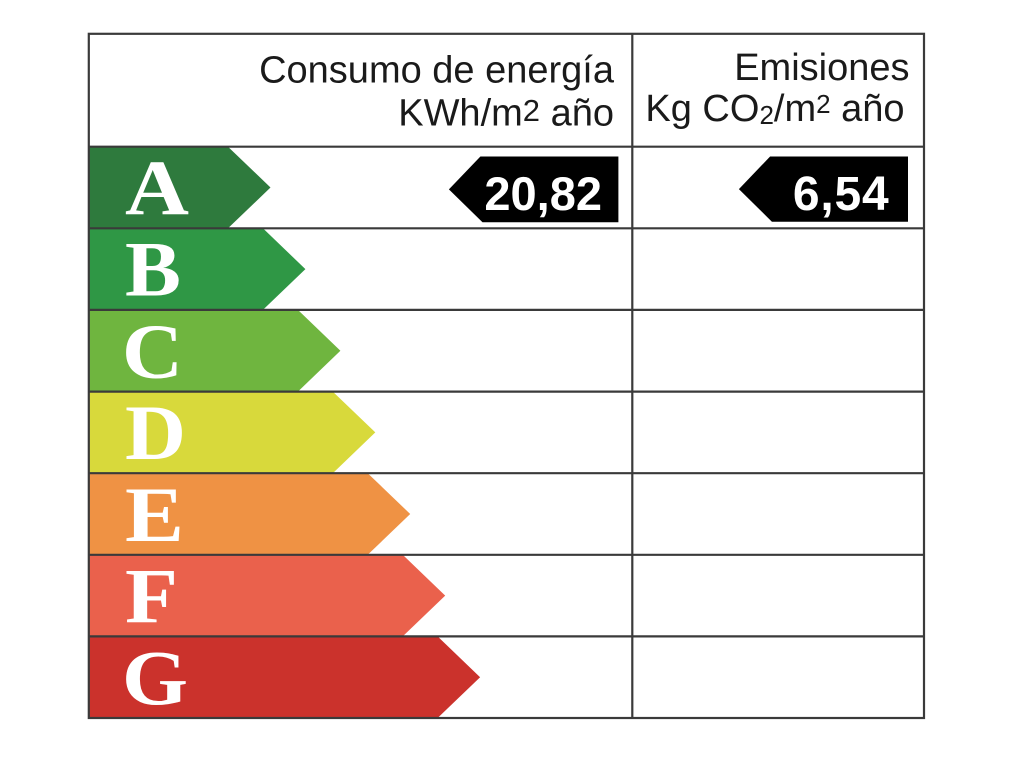  What do you see at coordinates (151, 596) in the screenshot?
I see `svg-text: F` at bounding box center [151, 596].